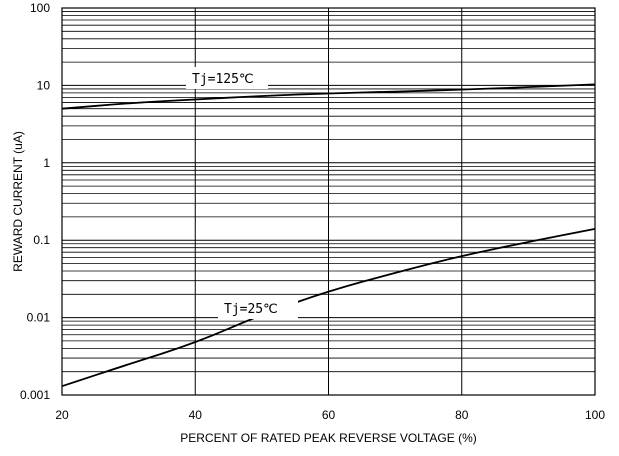  Describe the element at coordinates (41, 240) in the screenshot. I see `y-tick-label: 0.1` at that location.